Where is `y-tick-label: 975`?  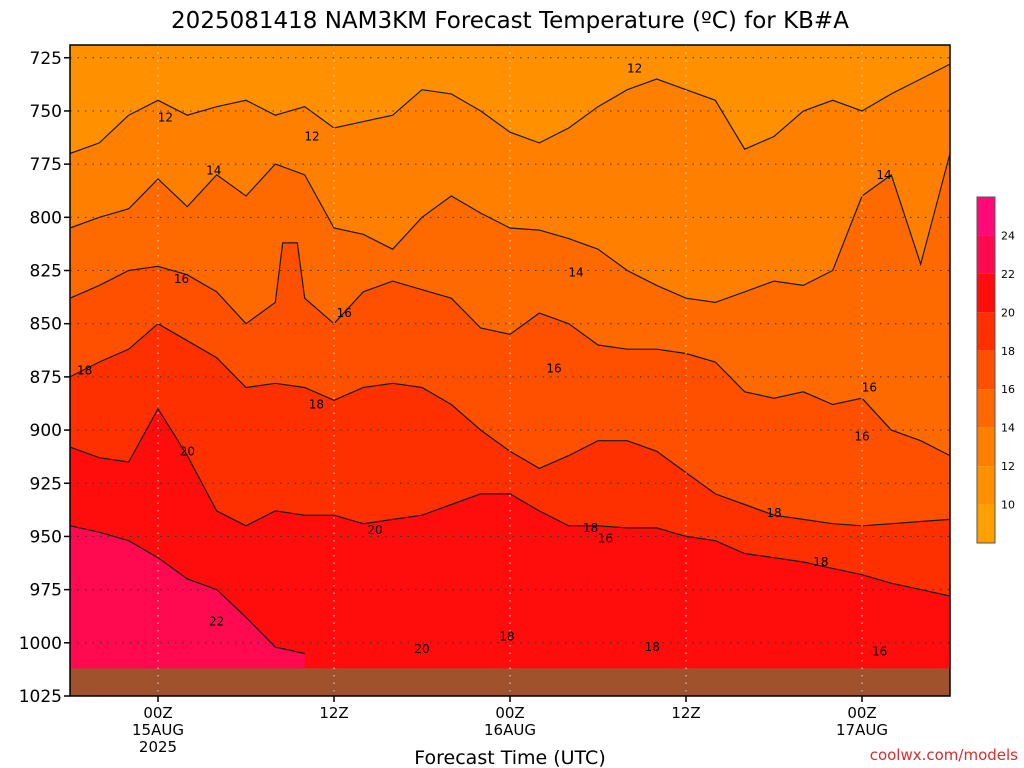 y-tick-label: 975 is located at coordinates (46, 591).